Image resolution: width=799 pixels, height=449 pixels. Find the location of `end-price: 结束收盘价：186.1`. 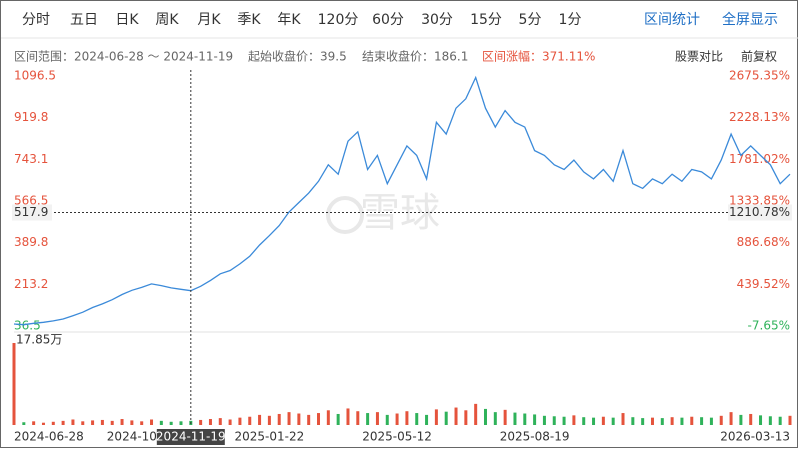

end-price: 结束收盘价：186.1 is located at coordinates (415, 56).